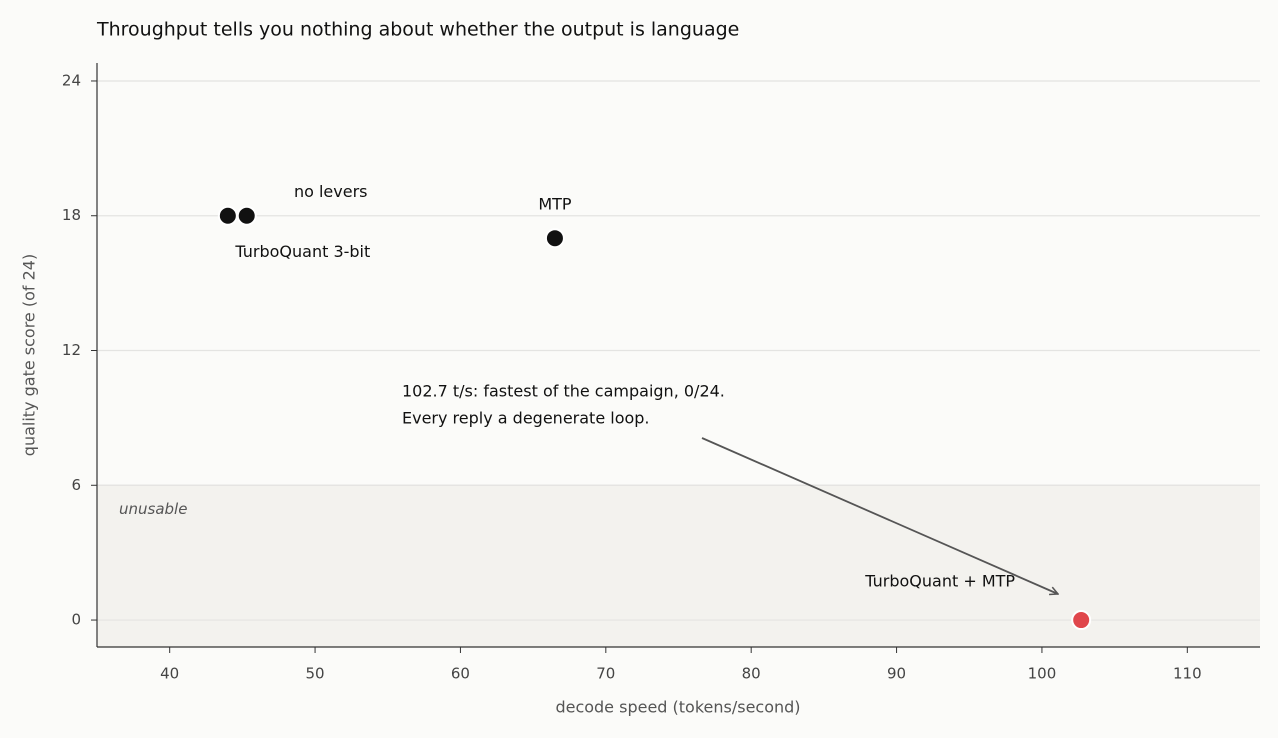 The width and height of the screenshot is (1278, 738). Describe the element at coordinates (939, 581) in the screenshot. I see `point-label: TurboQuant + MTP` at that location.